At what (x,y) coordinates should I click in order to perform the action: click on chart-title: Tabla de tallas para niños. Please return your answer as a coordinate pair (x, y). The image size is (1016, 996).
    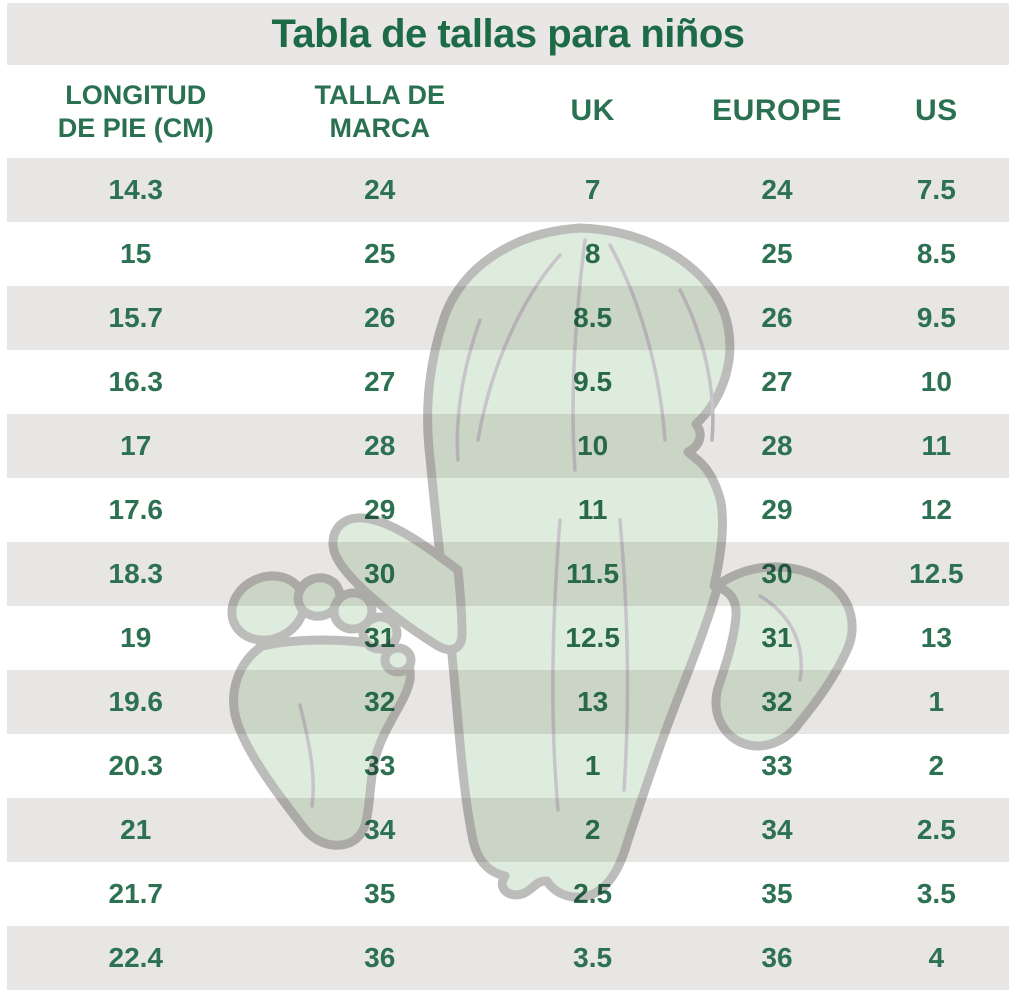
    Looking at the image, I should click on (508, 33).